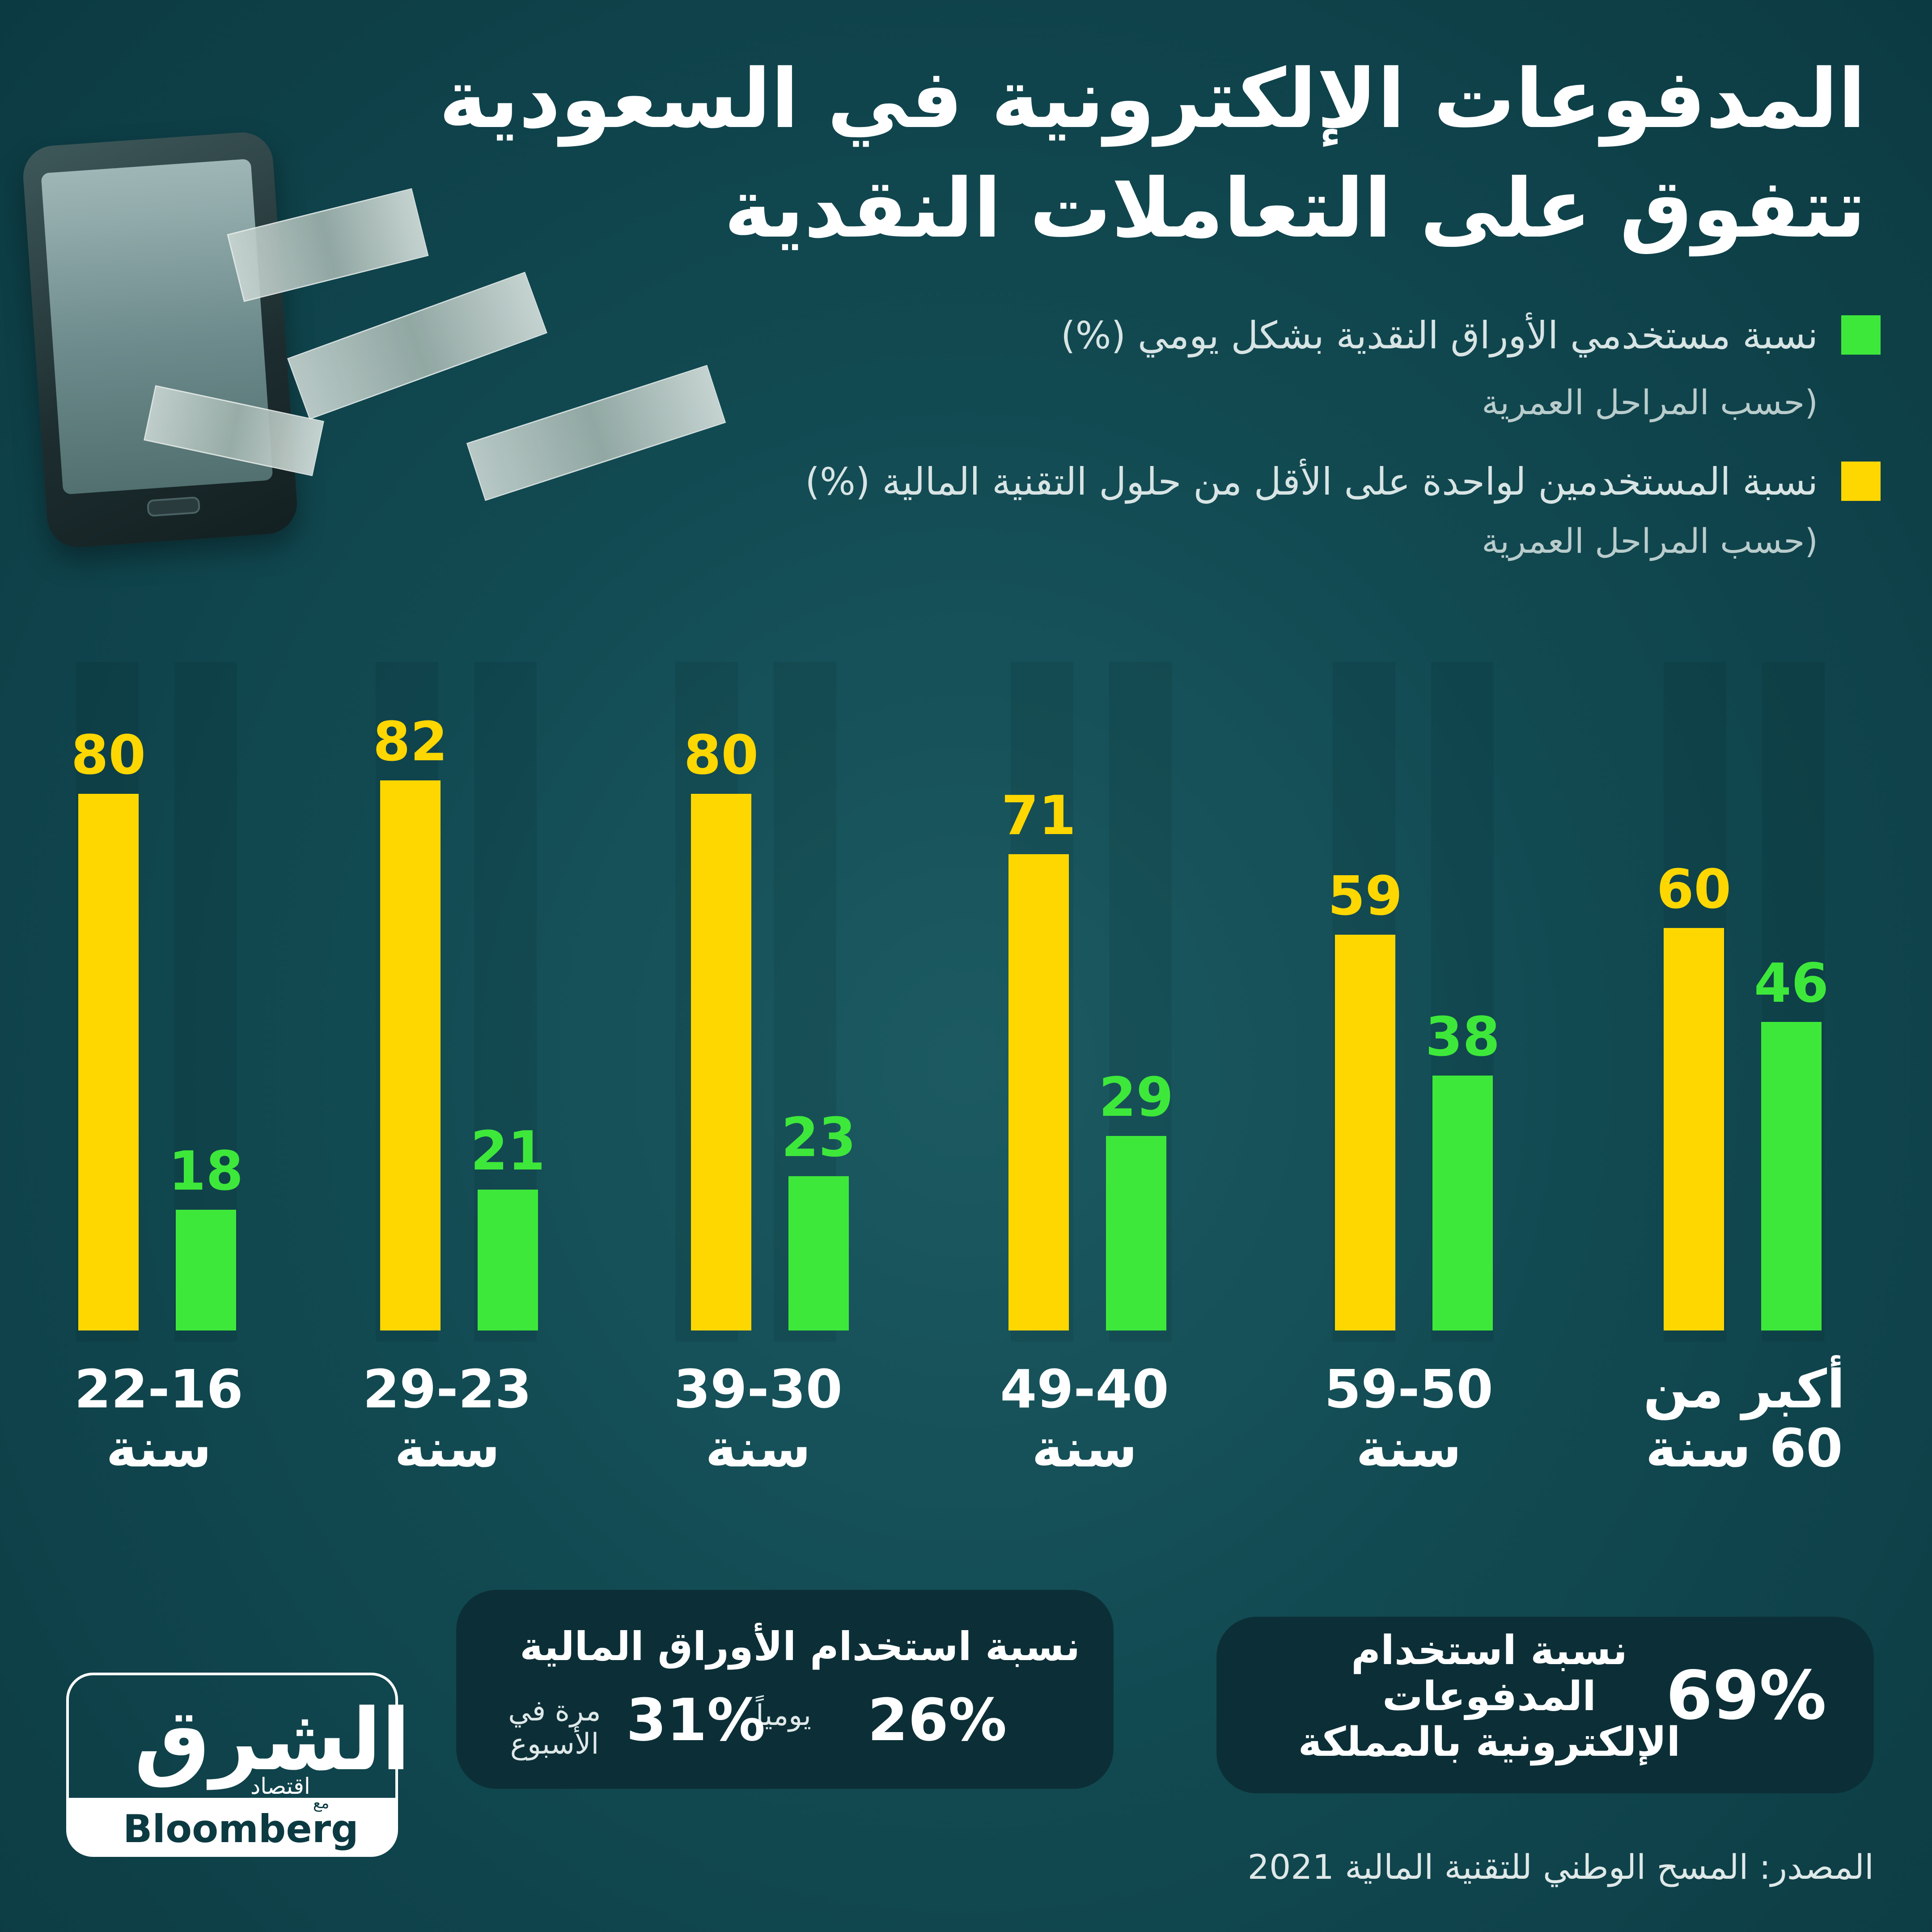  What do you see at coordinates (1152, 98) in the screenshot?
I see `chart-title-line1: المدفوعات الإلكترونية في السعودية` at bounding box center [1152, 98].